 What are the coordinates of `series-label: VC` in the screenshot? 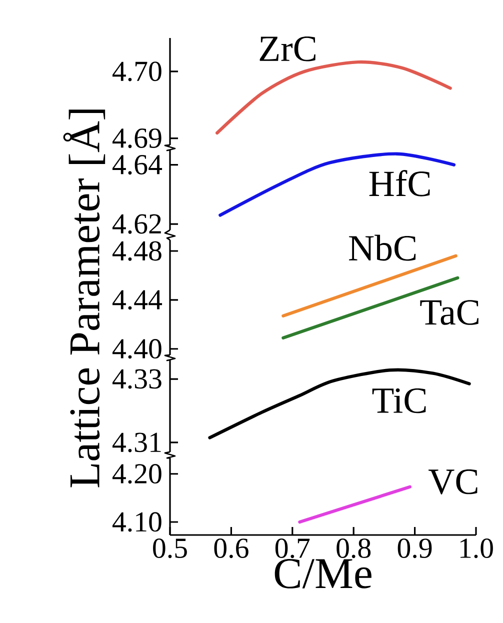 It's located at (453, 481).